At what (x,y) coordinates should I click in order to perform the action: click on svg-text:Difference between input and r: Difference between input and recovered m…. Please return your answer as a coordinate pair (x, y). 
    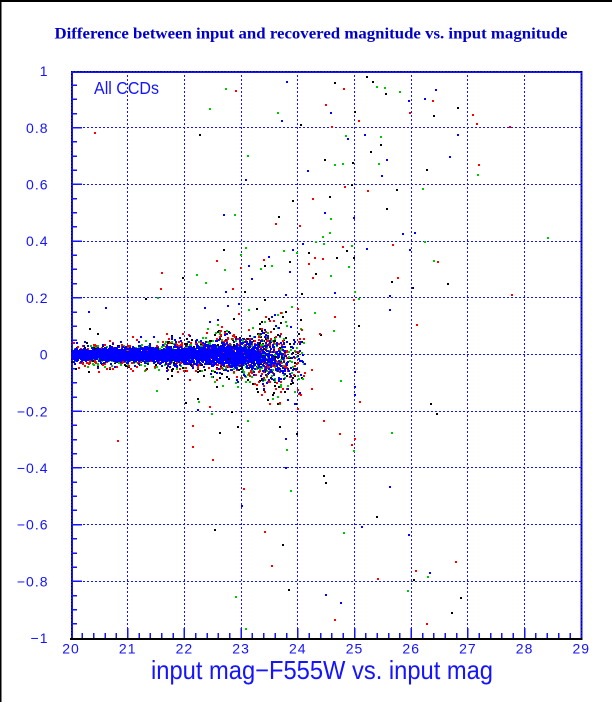
    Looking at the image, I should click on (311, 34).